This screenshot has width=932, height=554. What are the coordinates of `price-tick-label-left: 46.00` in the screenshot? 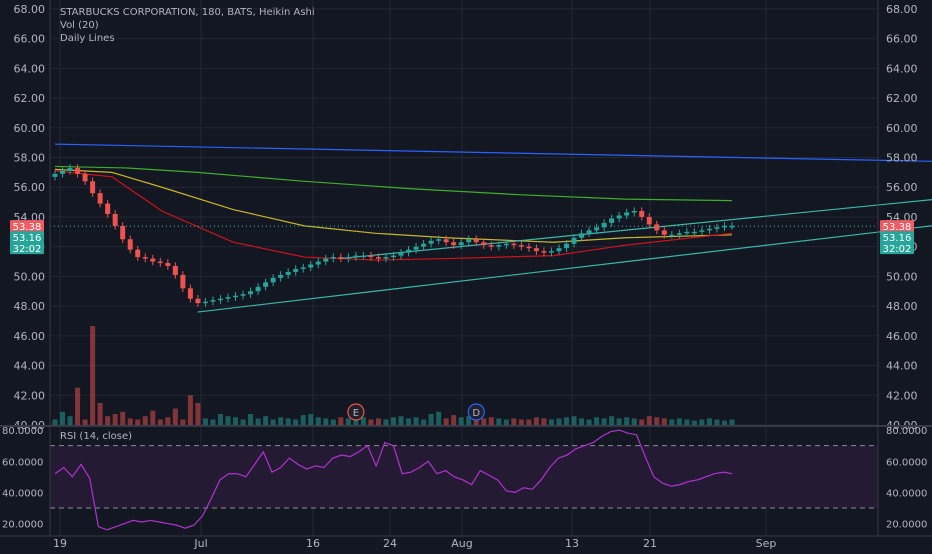 It's located at (30, 336).